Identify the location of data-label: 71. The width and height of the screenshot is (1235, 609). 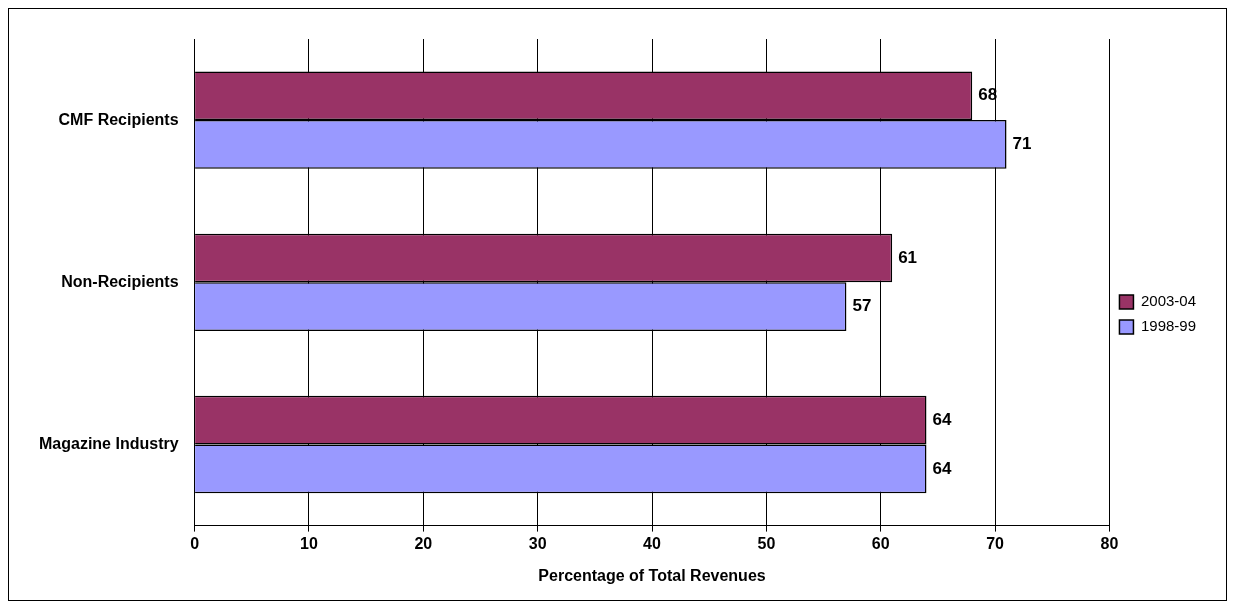
(1022, 144).